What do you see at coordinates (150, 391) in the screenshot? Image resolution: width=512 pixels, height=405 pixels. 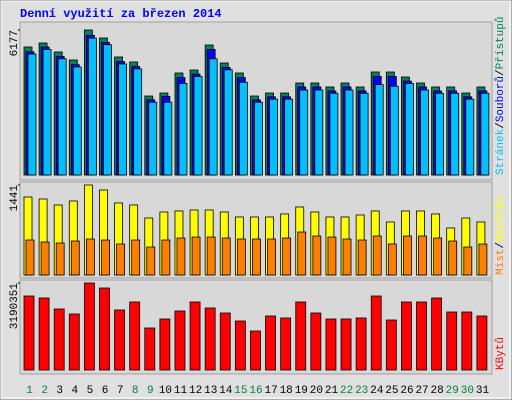 I see `x-tick-label: 9` at bounding box center [150, 391].